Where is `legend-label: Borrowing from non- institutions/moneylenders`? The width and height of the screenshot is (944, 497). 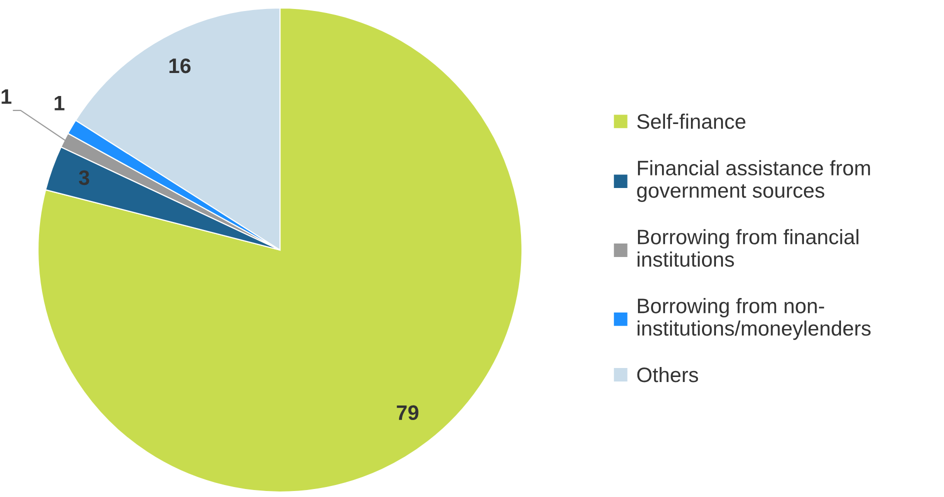
legend-label: Borrowing from non- institutions/moneylenders is located at coordinates (754, 319).